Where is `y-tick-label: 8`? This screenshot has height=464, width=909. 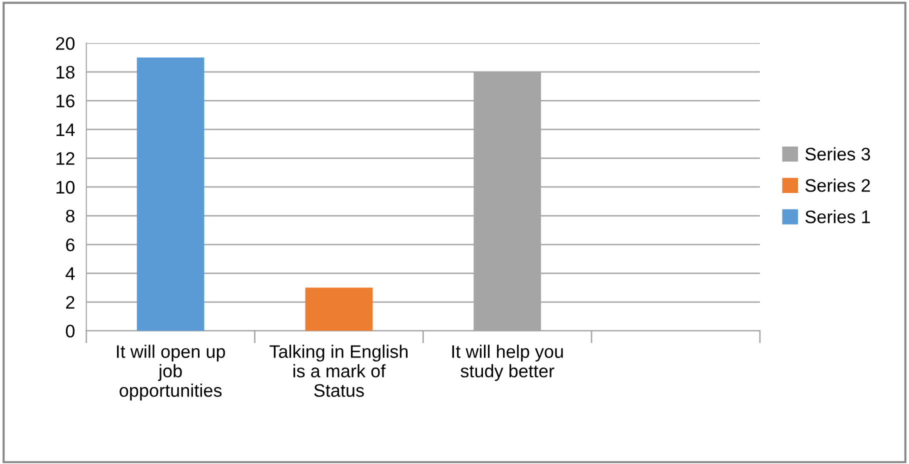 y-tick-label: 8 is located at coordinates (70, 216).